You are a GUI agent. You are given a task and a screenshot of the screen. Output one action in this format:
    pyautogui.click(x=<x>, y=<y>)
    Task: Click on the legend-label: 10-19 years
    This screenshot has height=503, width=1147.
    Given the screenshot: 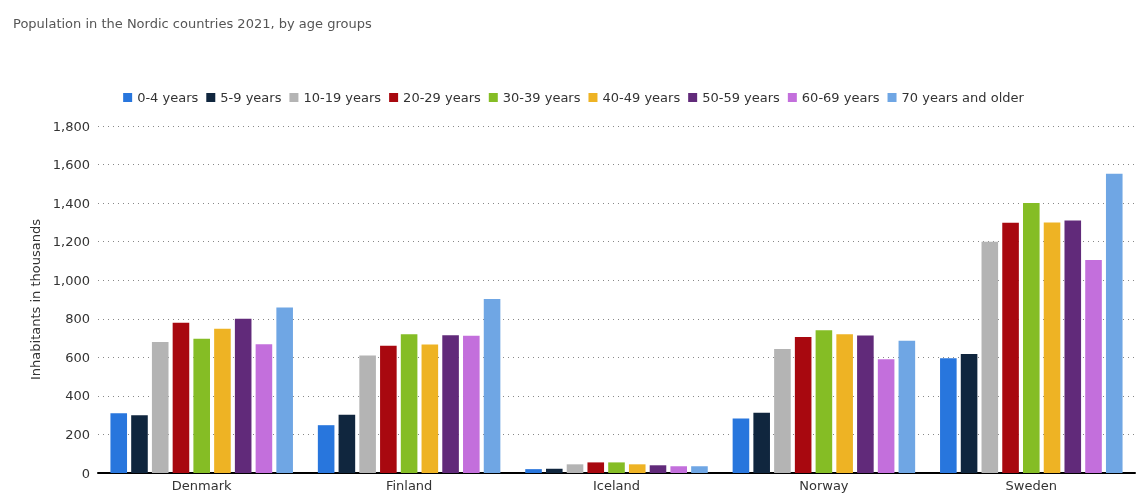 What is the action you would take?
    pyautogui.click(x=342, y=97)
    